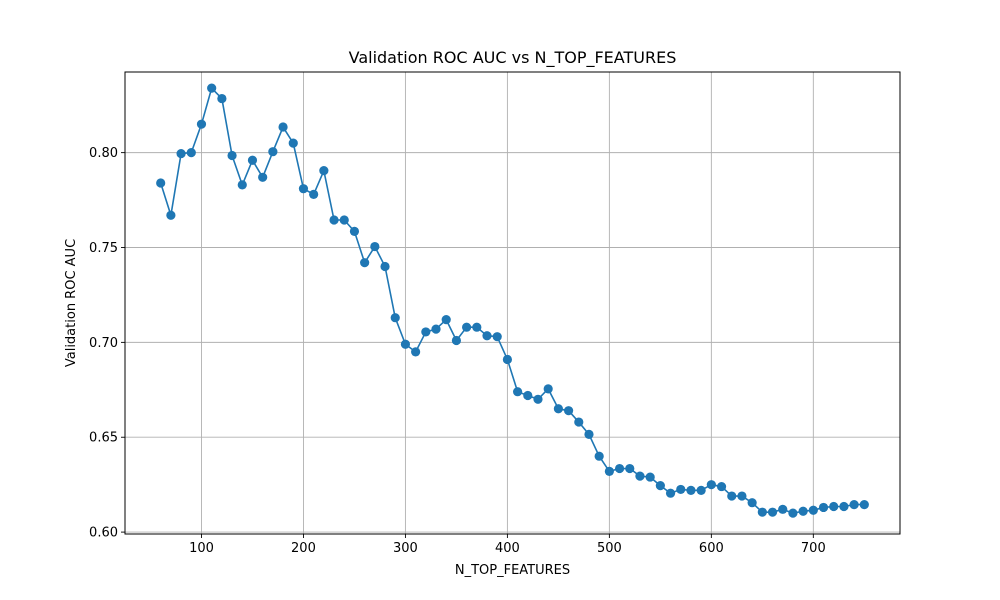  Describe the element at coordinates (201, 548) in the screenshot. I see `x-tick-label: 100` at that location.